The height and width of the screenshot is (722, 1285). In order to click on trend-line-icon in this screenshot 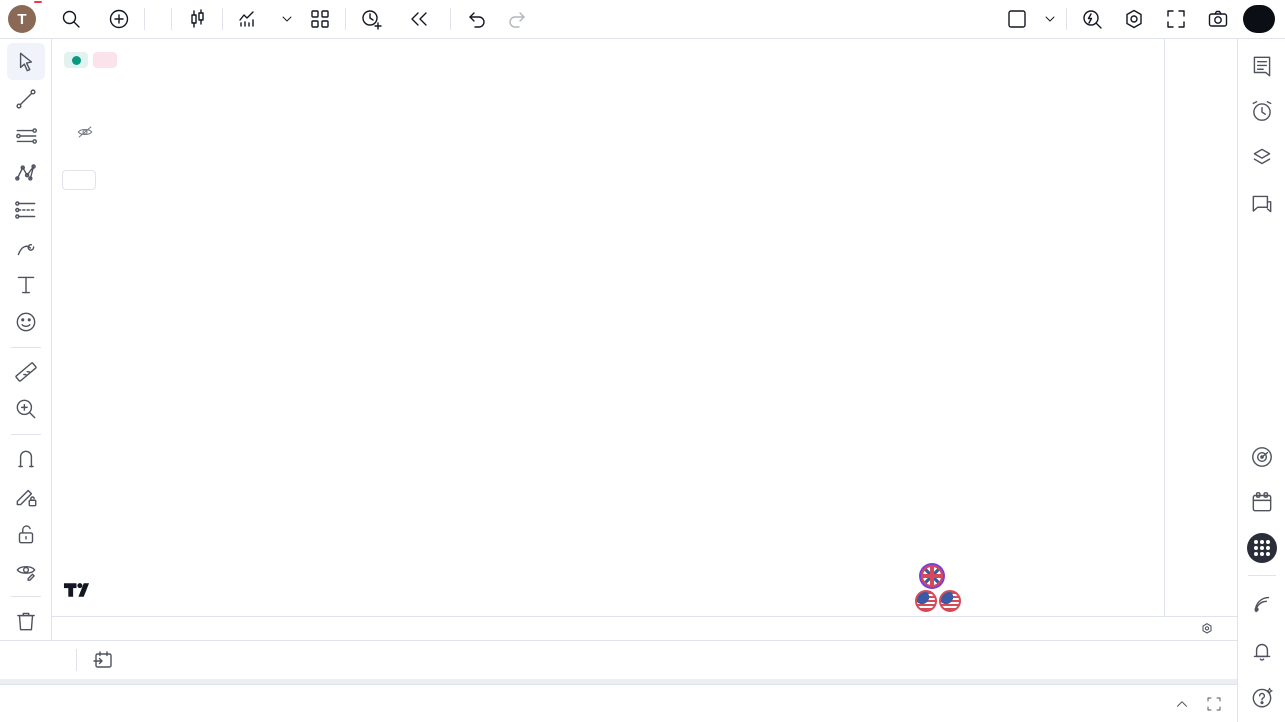, I will do `click(25, 99)`.